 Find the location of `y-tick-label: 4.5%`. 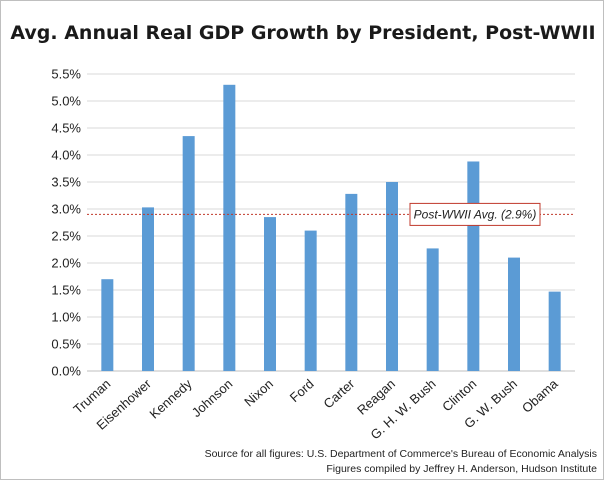

y-tick-label: 4.5% is located at coordinates (66, 128).